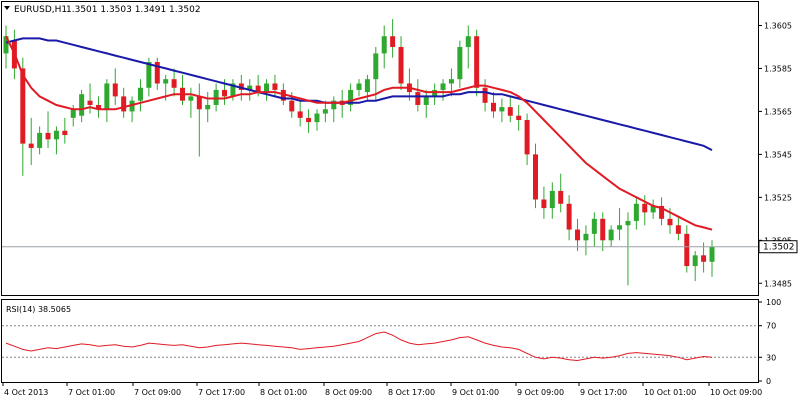 This screenshot has height=402, width=800. I want to click on current-price-box, so click(778, 247).